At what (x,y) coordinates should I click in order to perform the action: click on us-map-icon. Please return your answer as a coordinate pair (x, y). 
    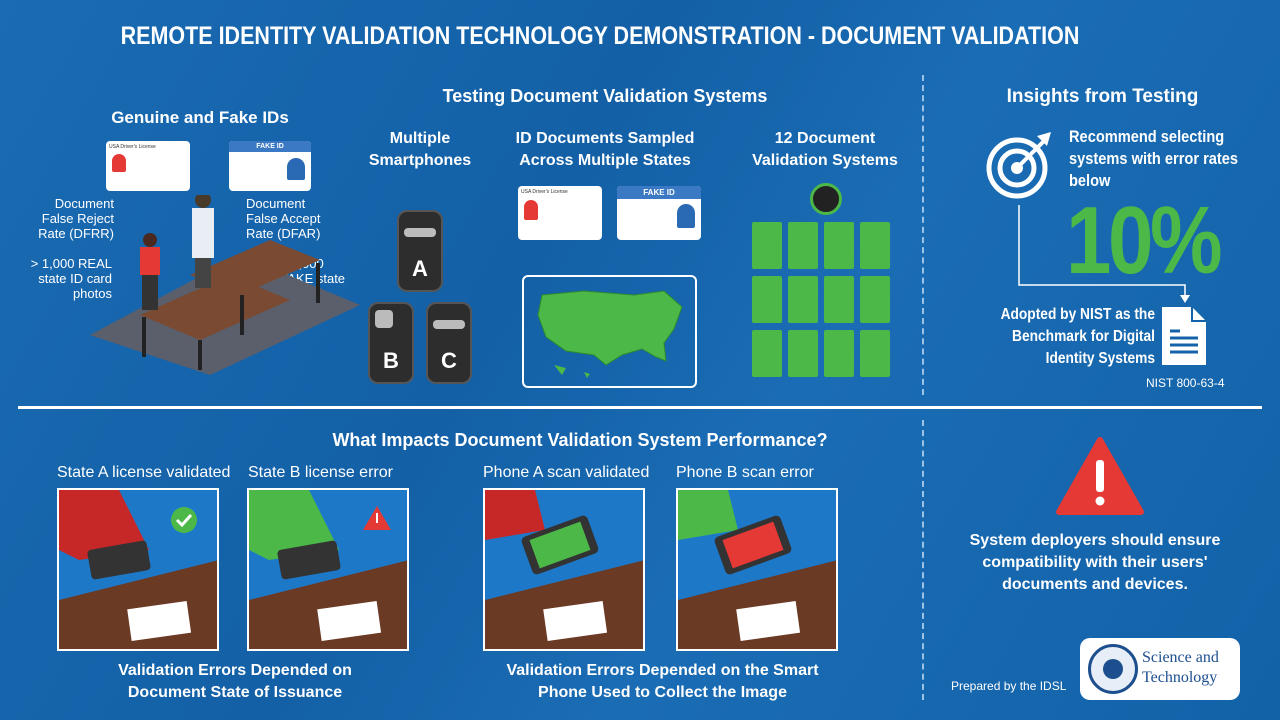
    Looking at the image, I should click on (610, 334).